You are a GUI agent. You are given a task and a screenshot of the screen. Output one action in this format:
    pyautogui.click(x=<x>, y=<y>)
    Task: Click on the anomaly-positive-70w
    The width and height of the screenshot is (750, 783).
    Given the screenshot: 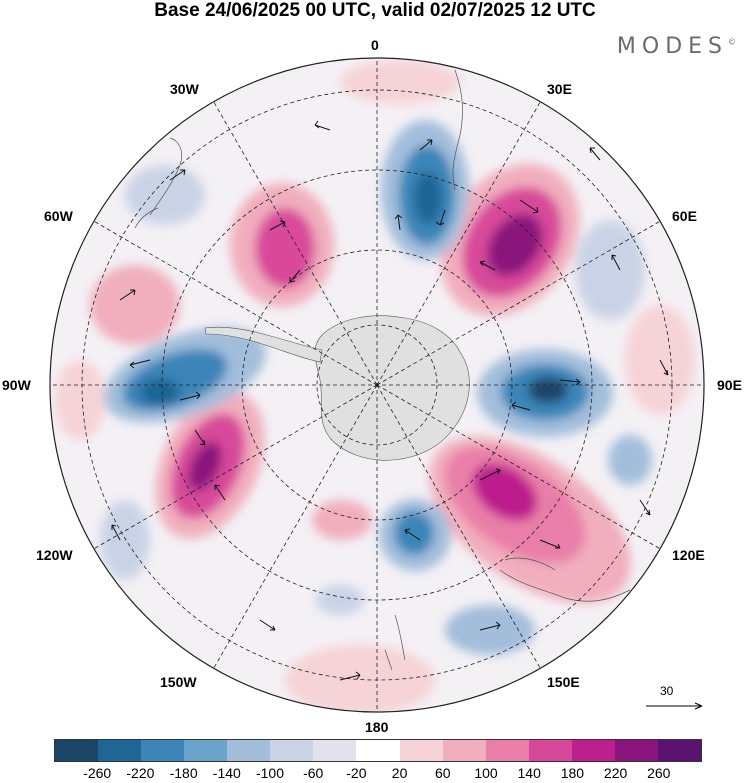 What is the action you would take?
    pyautogui.click(x=135, y=305)
    